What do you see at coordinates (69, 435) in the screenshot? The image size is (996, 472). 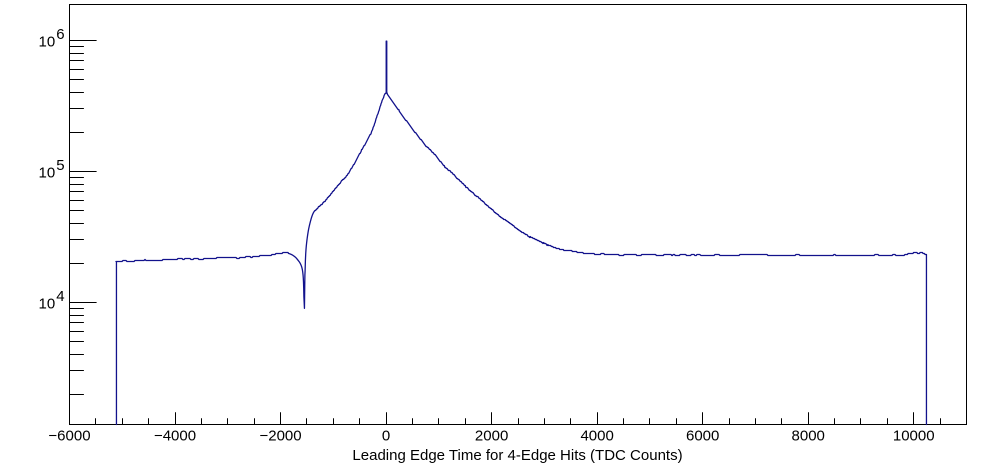 I see `svg-text: −6000` at bounding box center [69, 435].